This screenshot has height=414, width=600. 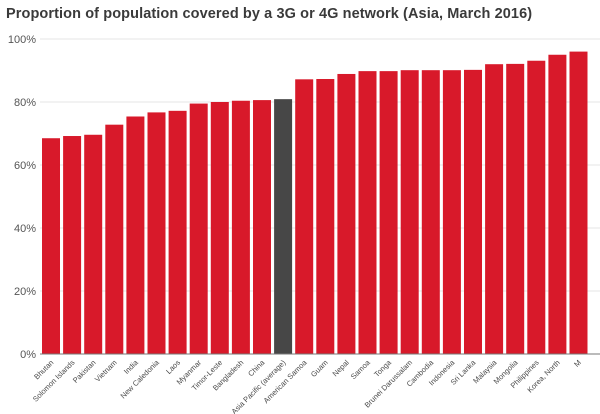 I want to click on x-category-label: India, so click(x=131, y=366).